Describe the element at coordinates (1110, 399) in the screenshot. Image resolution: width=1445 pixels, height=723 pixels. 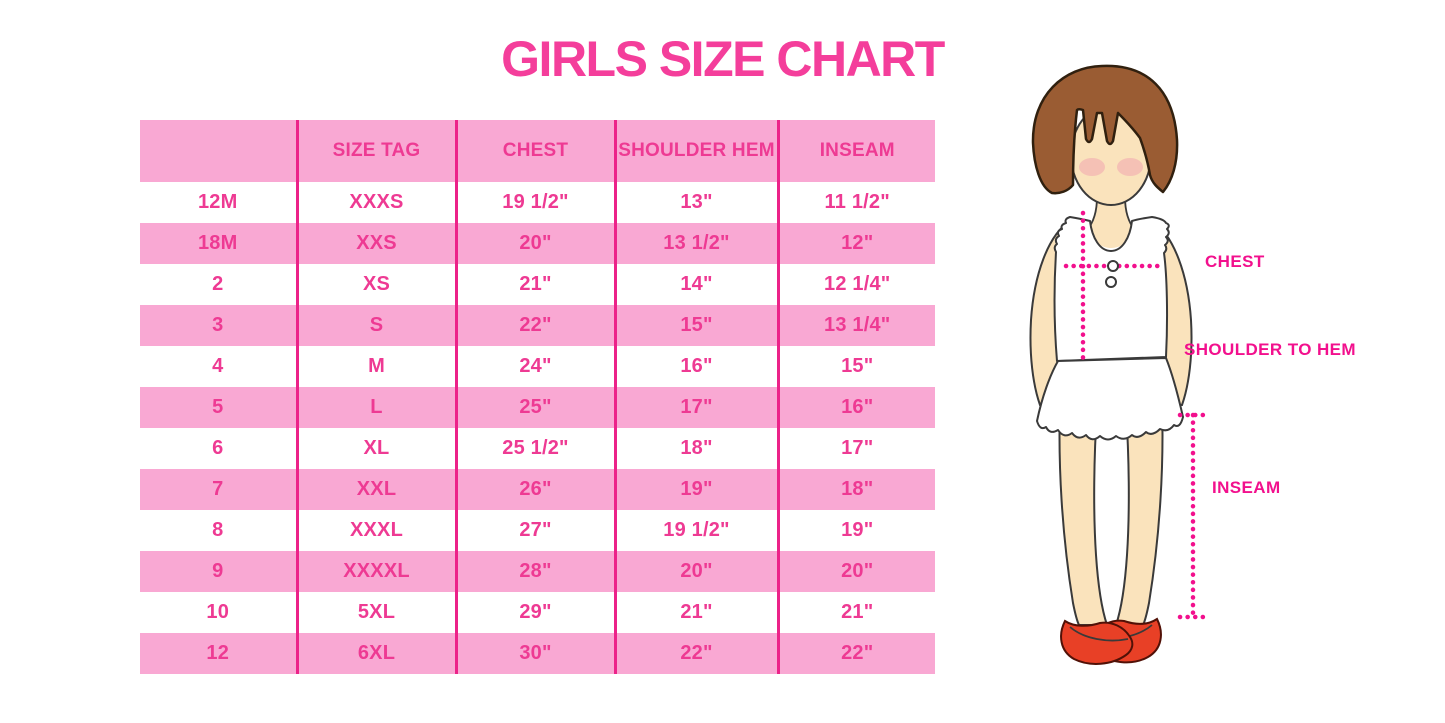
I see `skirt` at that location.